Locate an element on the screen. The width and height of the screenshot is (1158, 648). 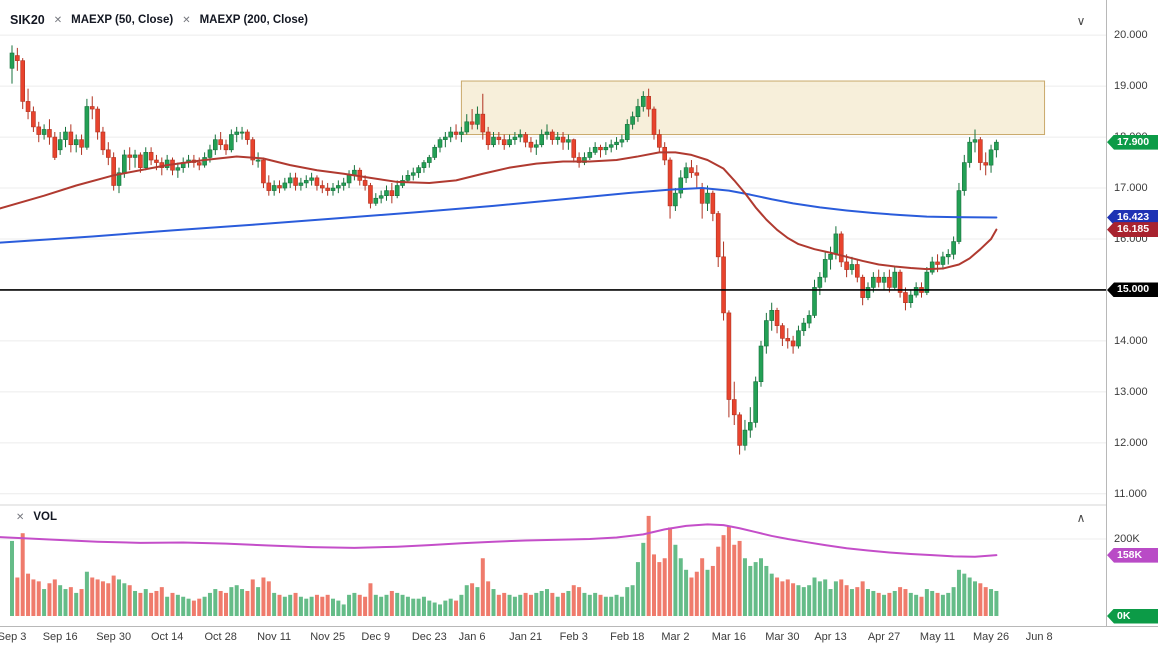
volume-ma-badge: 158K is located at coordinates (1132, 555).